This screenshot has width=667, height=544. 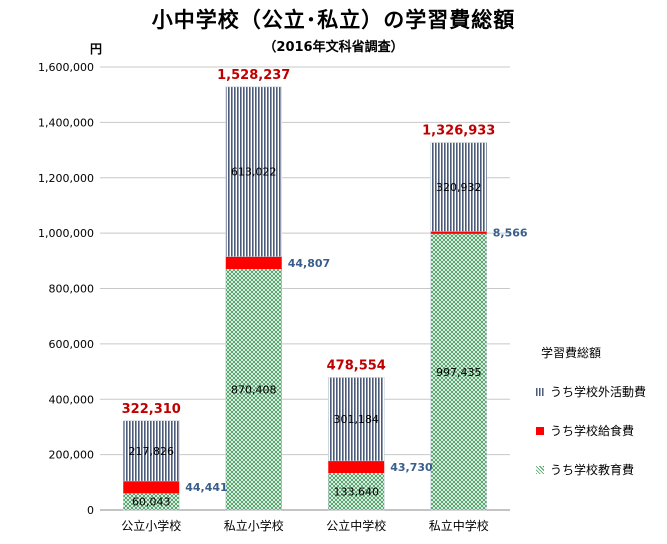 I want to click on data-label-extracurricular: 301,184, so click(x=357, y=419).